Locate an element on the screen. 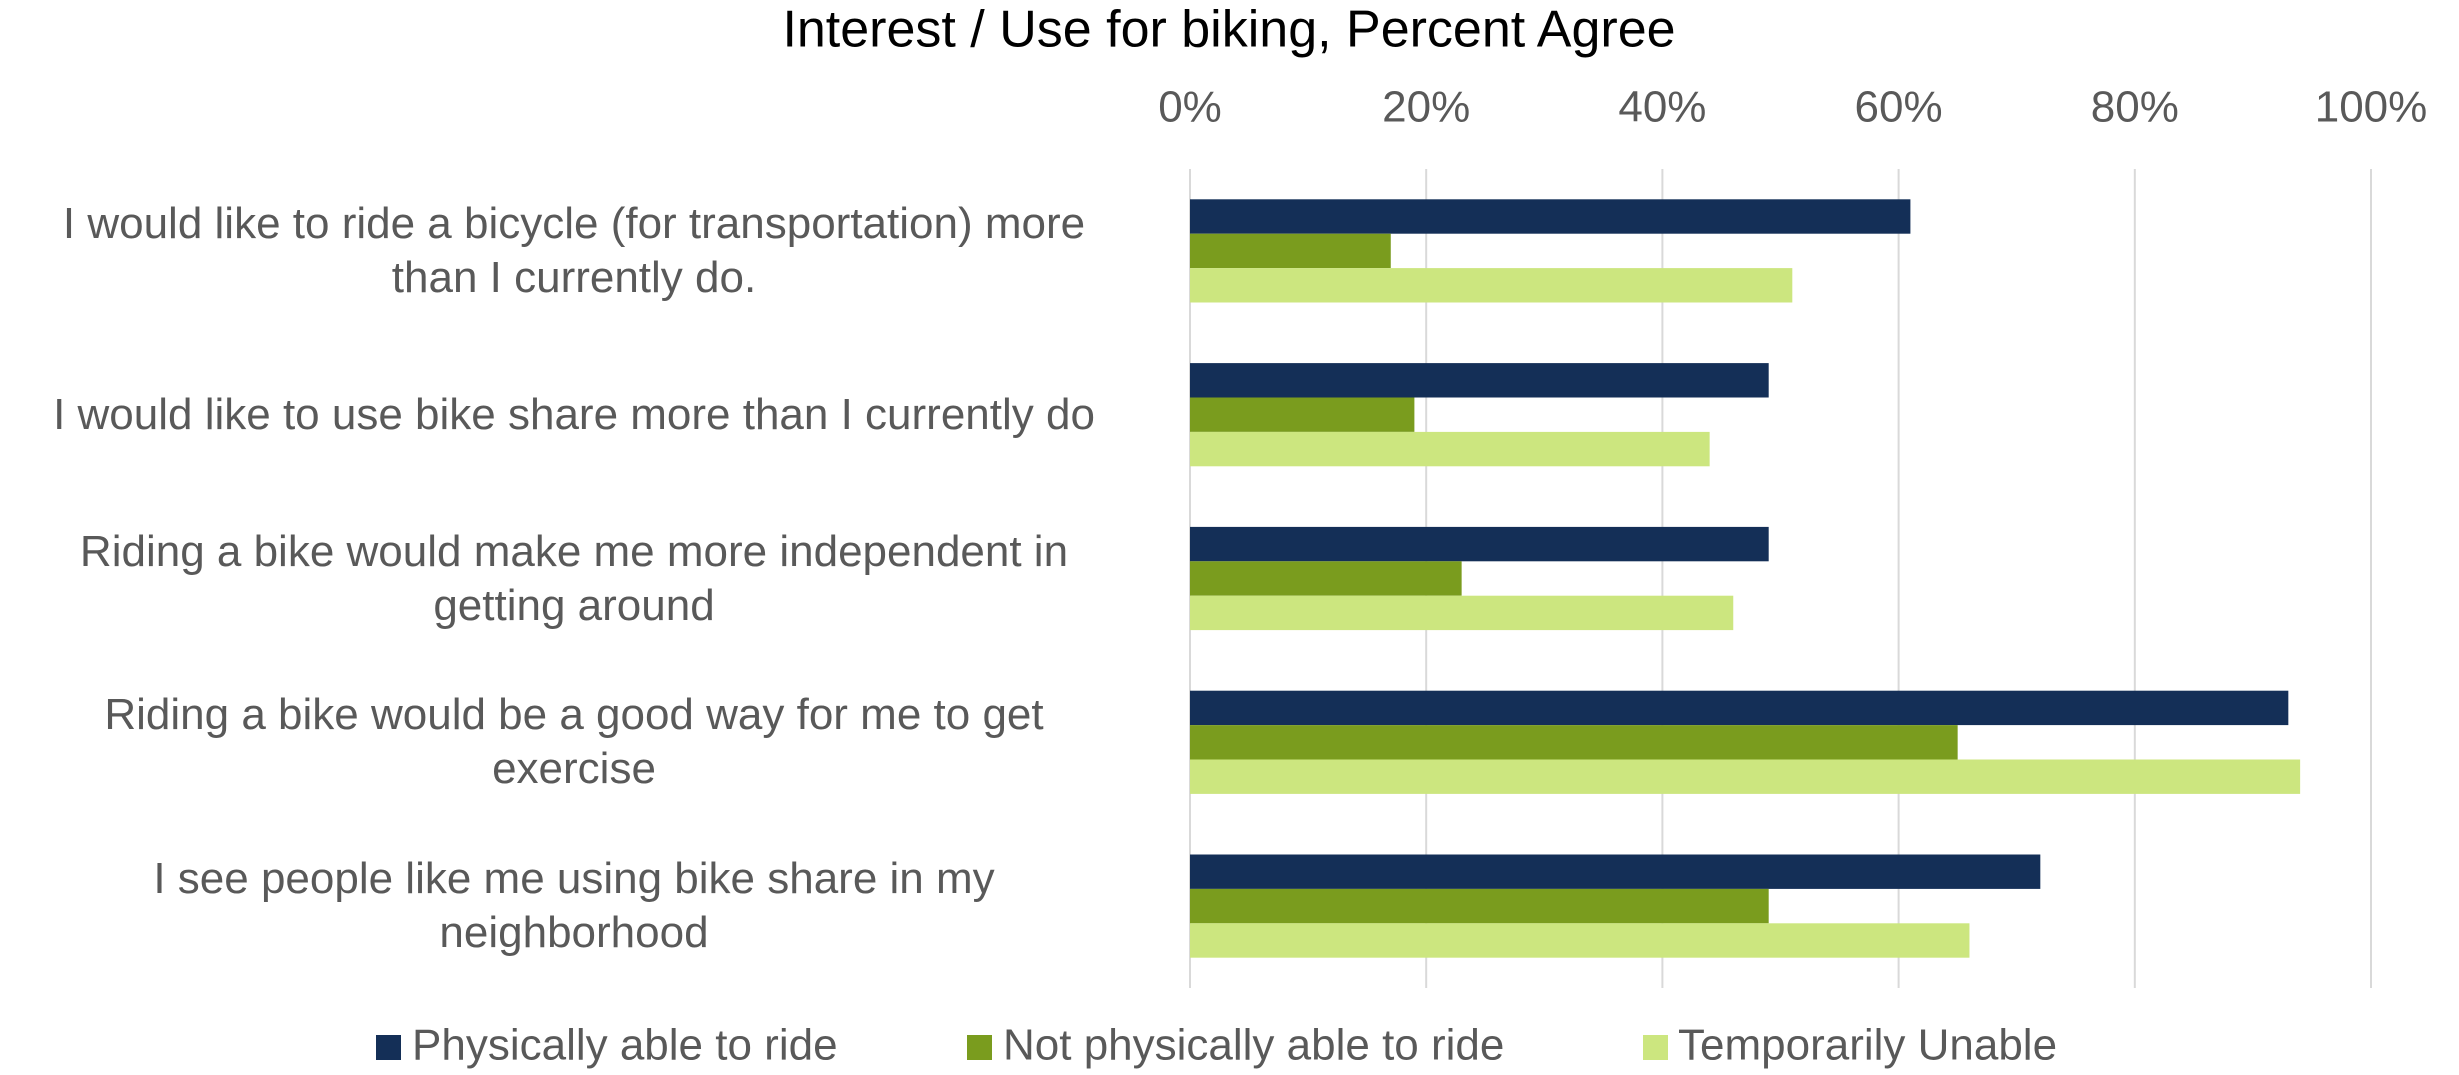 Image resolution: width=2459 pixels, height=1075 pixels. x-tick-label: 60% is located at coordinates (1899, 107).